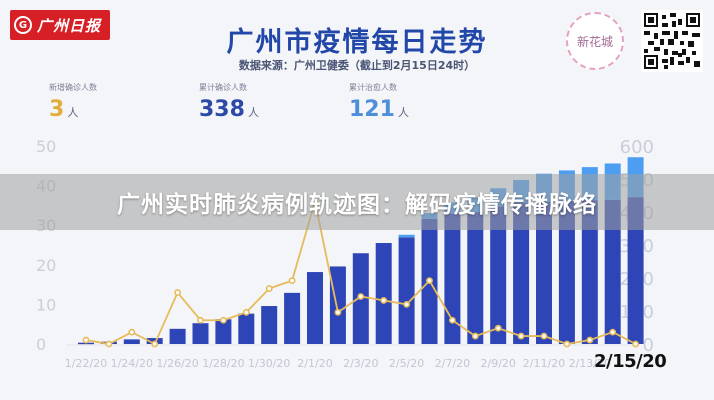 This screenshot has height=400, width=714. What do you see at coordinates (357, 65) in the screenshot?
I see `data-source: 数据来源：广州卫健委（截止到2月15日24时）` at bounding box center [357, 65].